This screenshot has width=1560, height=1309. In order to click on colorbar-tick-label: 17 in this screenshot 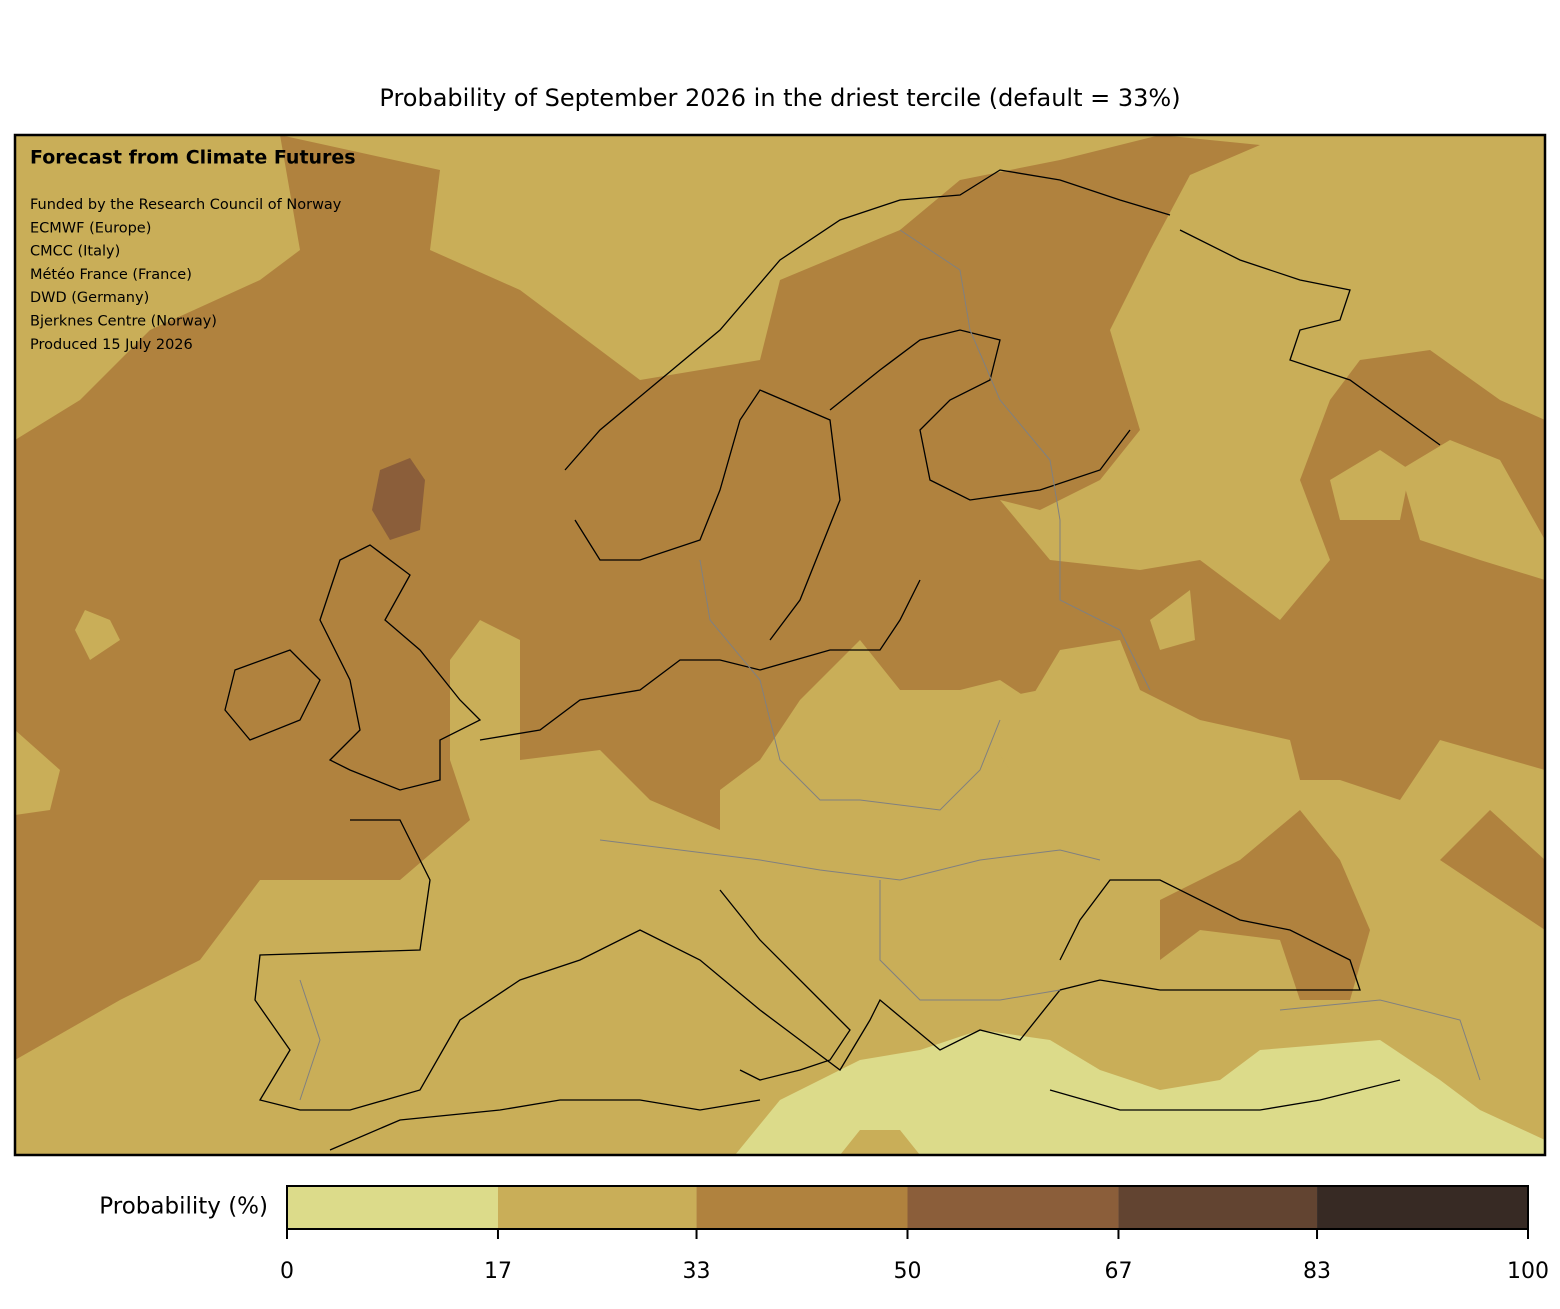, I will do `click(498, 1271)`.